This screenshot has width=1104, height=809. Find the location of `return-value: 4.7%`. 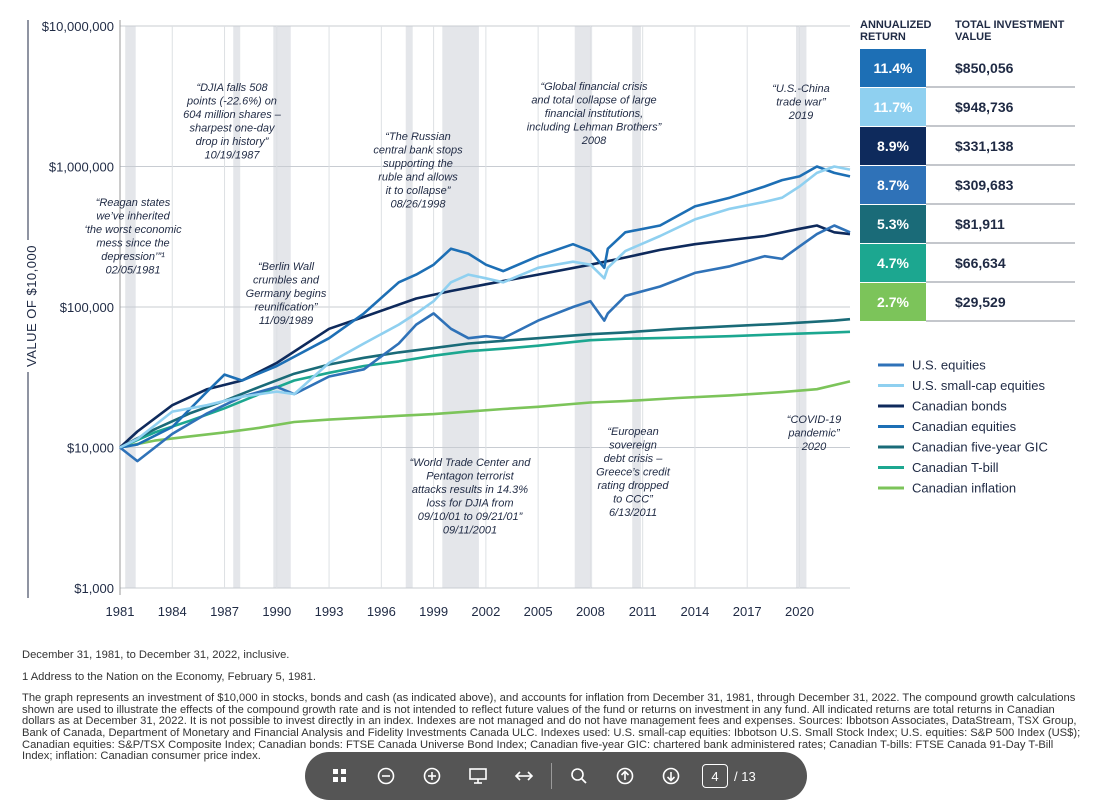

return-value: 4.7% is located at coordinates (893, 263).